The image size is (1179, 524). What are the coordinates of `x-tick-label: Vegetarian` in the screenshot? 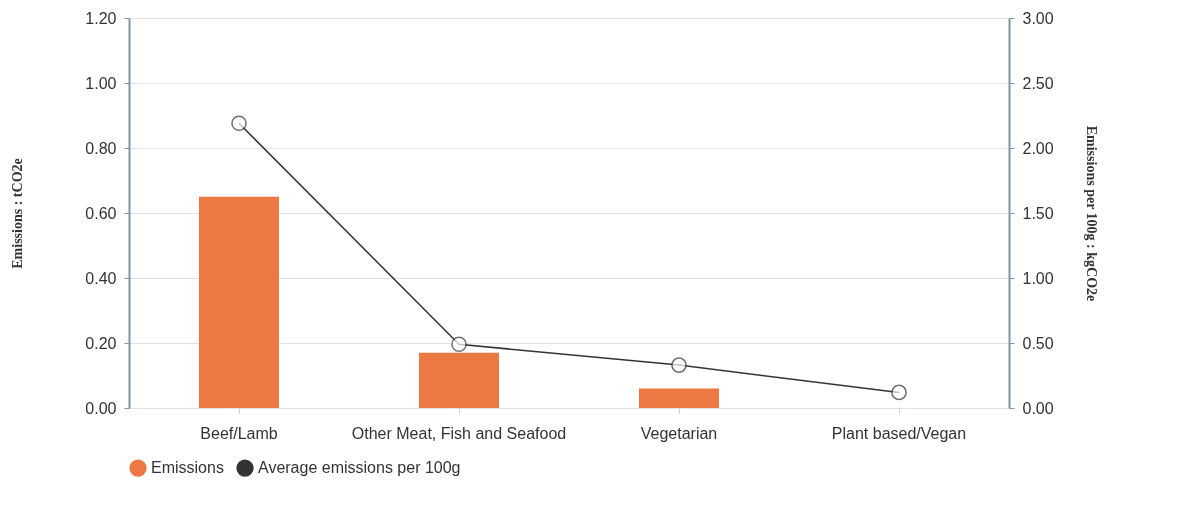 It's located at (679, 433).